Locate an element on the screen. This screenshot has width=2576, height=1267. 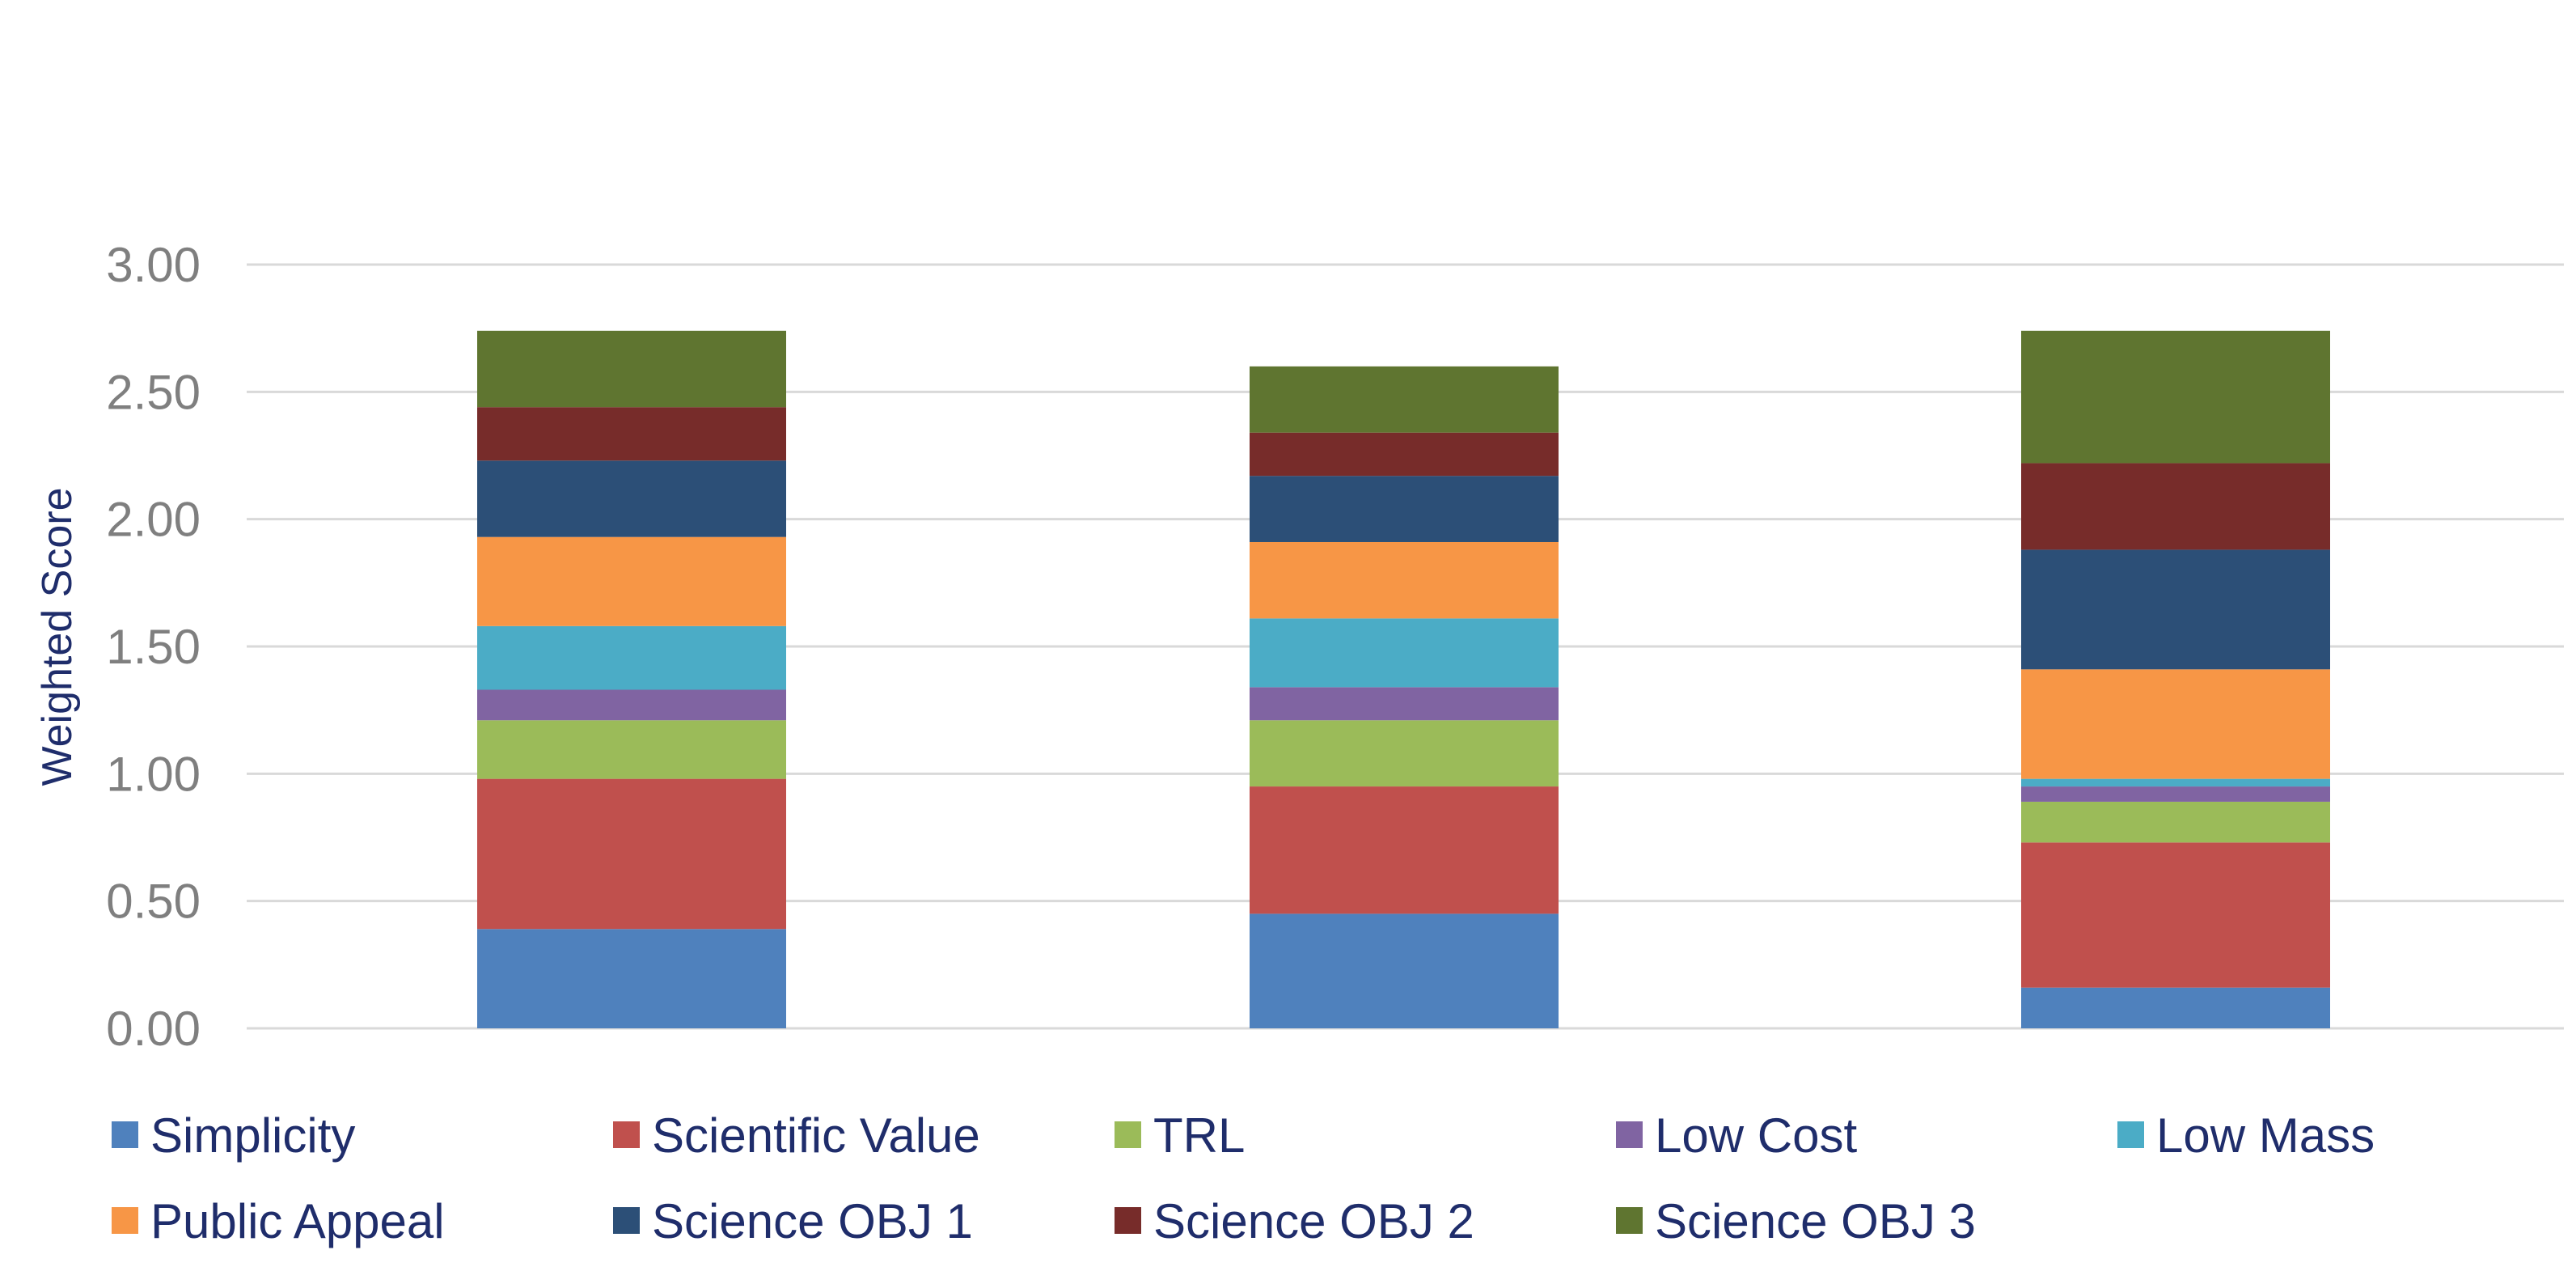
legend-label: Science OBJ 3 is located at coordinates (1816, 1221).